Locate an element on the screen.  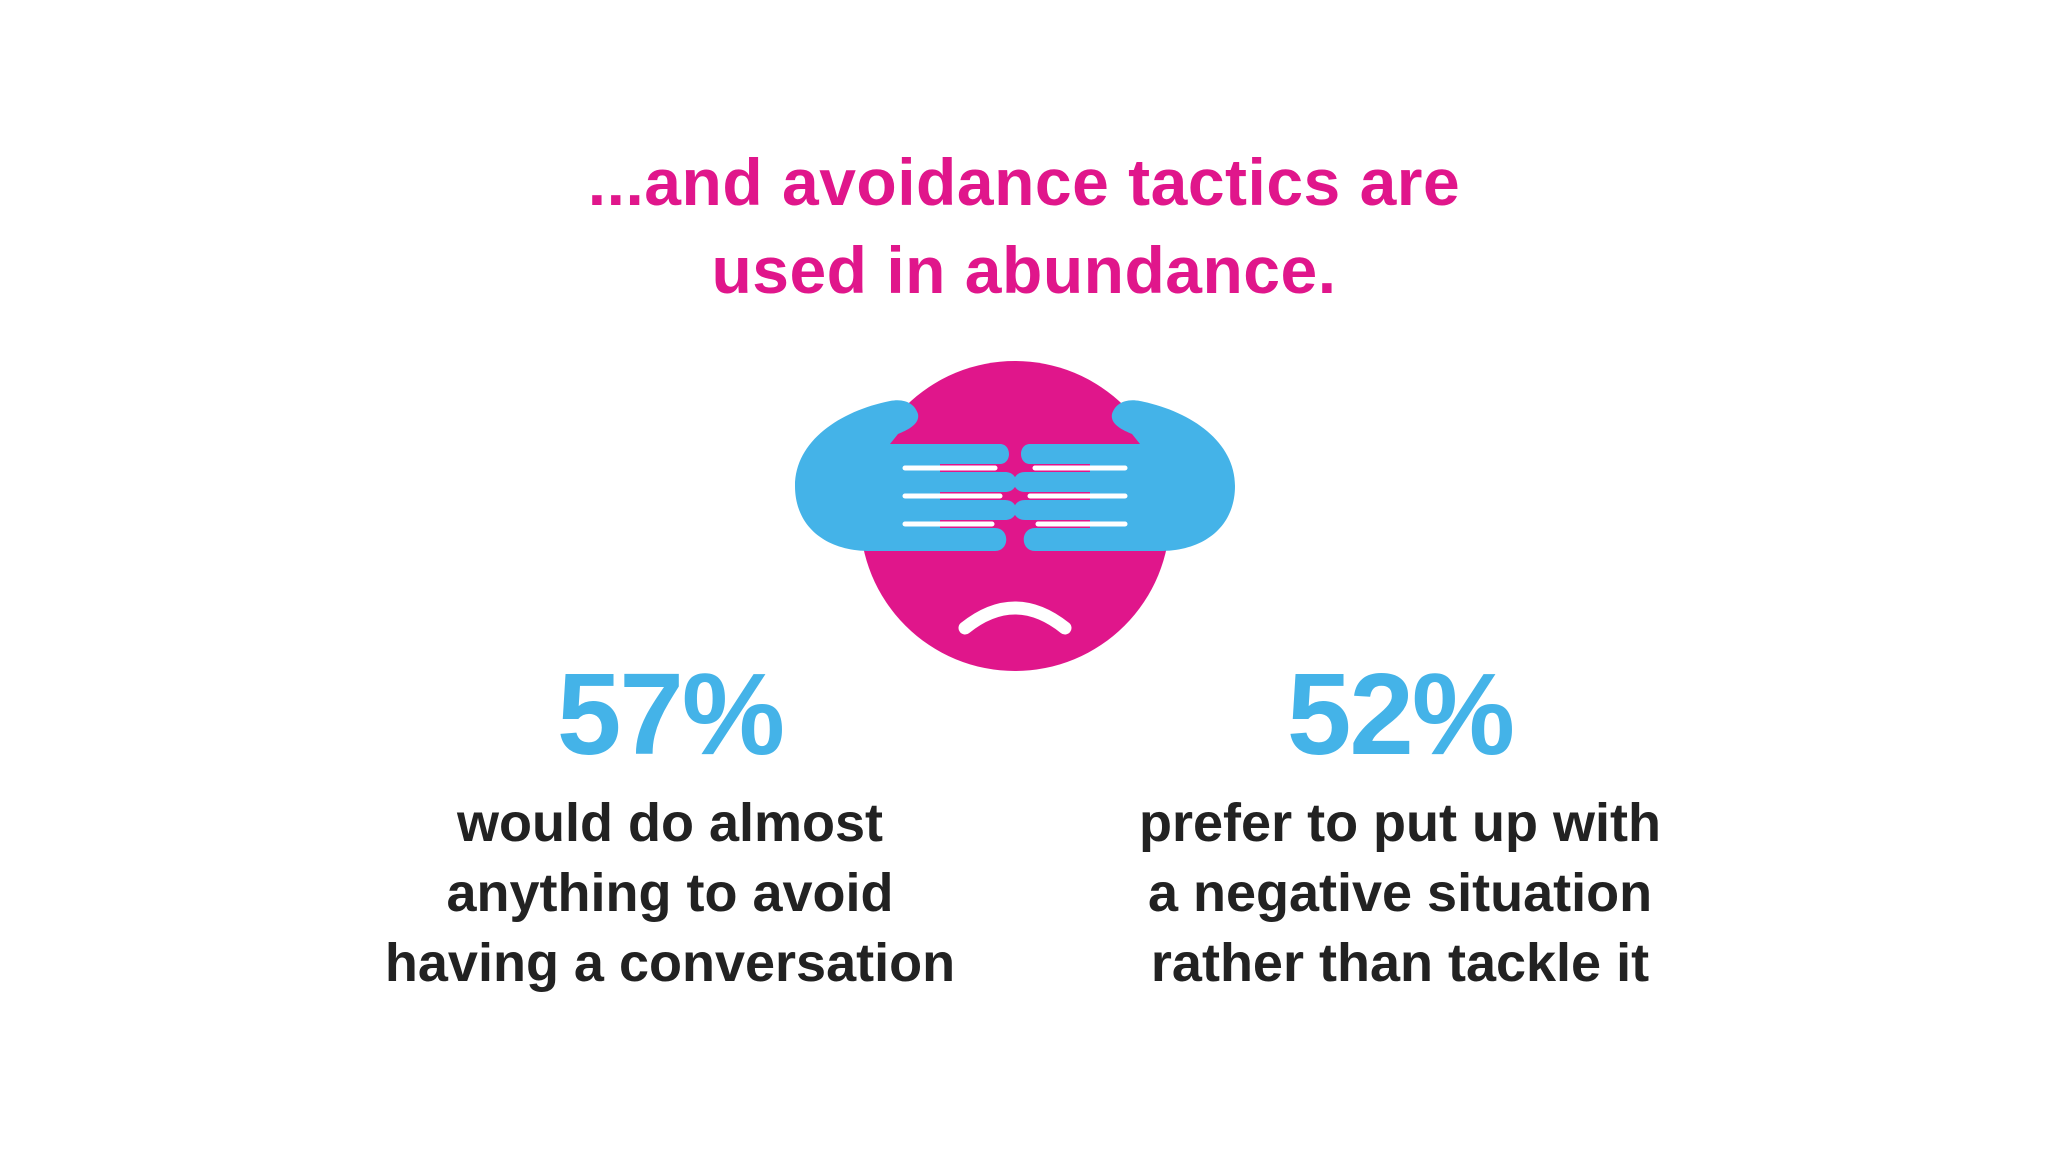
finger-lines is located at coordinates (1015, 496).